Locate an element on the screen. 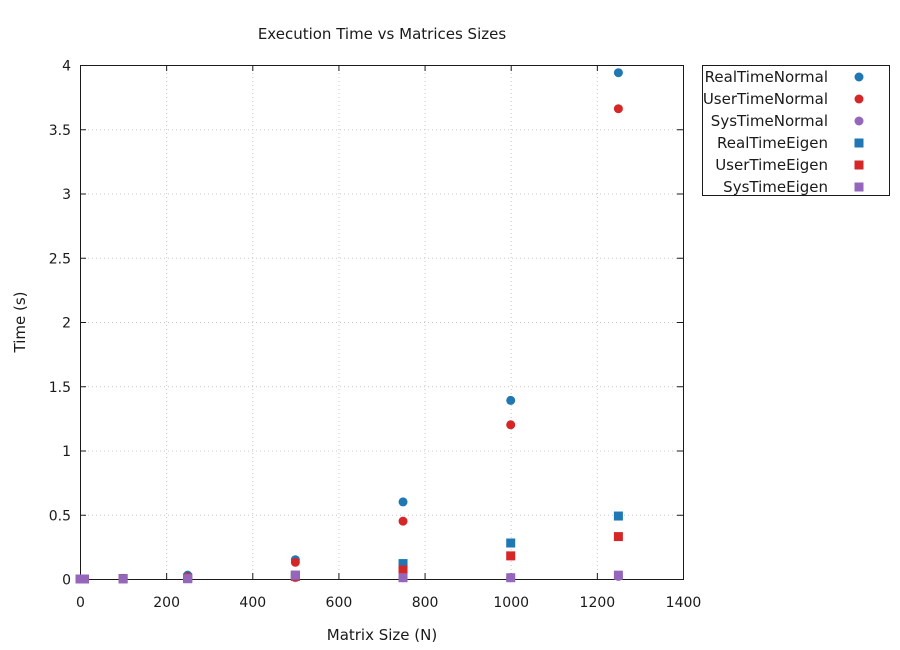  x-tick-label: 1000 is located at coordinates (511, 603).